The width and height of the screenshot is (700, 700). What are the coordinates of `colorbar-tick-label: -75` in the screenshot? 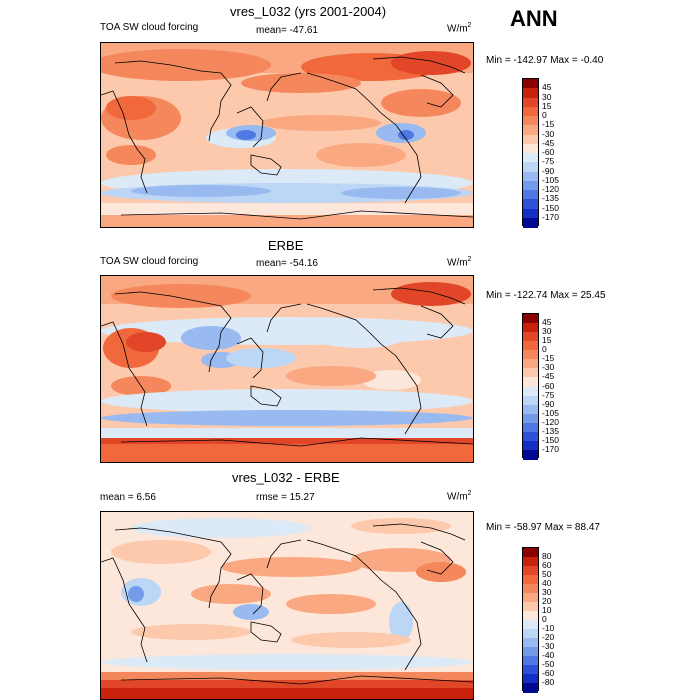 It's located at (548, 161).